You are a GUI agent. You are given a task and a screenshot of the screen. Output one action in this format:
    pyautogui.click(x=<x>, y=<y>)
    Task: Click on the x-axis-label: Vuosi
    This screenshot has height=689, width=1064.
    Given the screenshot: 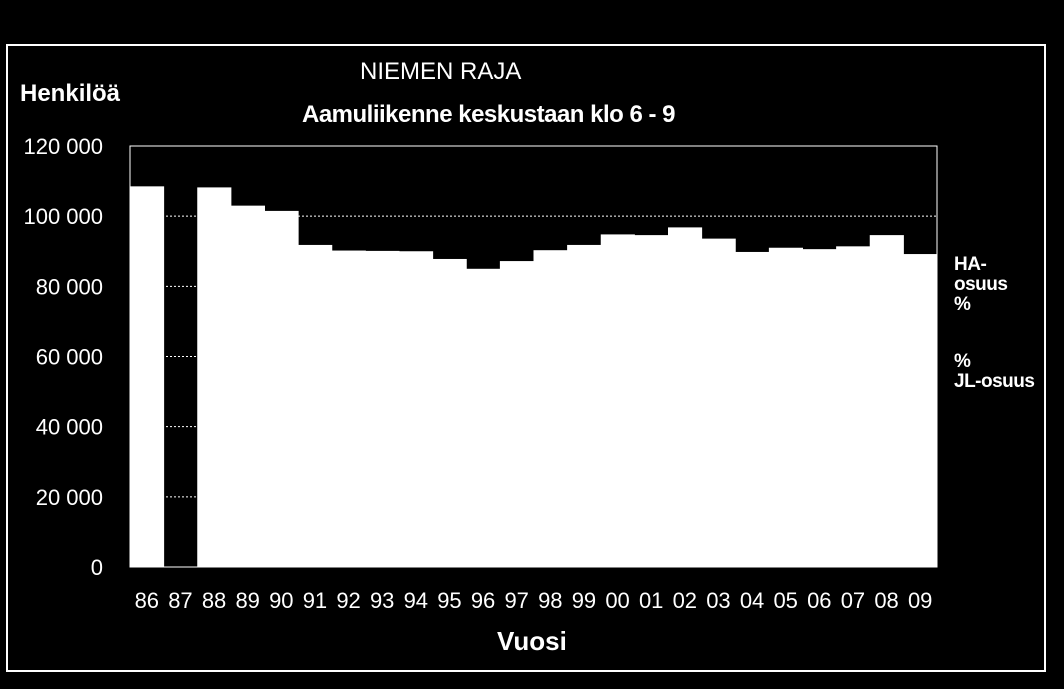 What is the action you would take?
    pyautogui.click(x=532, y=641)
    